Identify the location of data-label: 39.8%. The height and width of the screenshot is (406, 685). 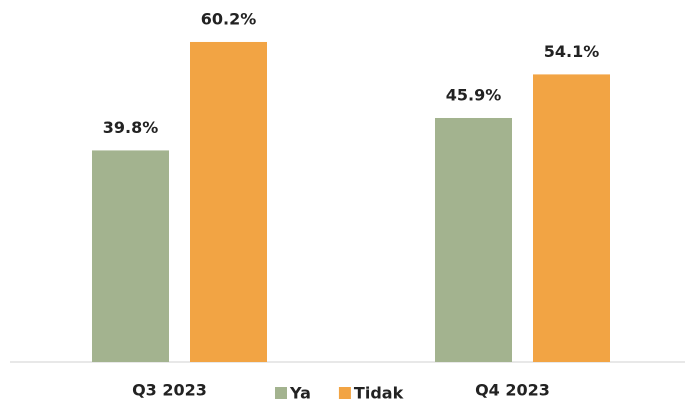
(131, 127).